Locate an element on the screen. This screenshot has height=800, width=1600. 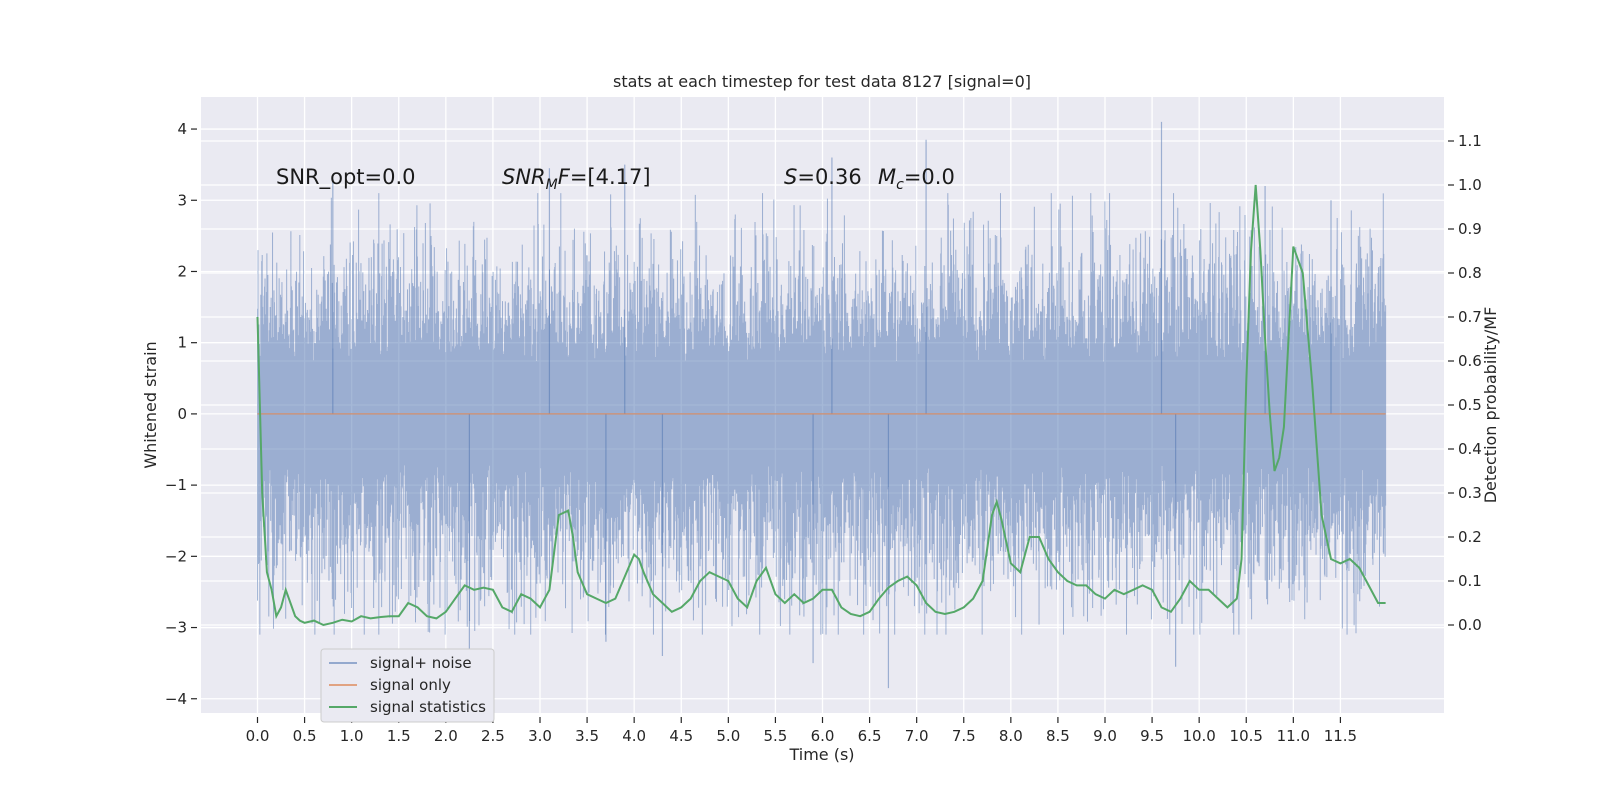
x-tick-label: 5.0 is located at coordinates (728, 736).